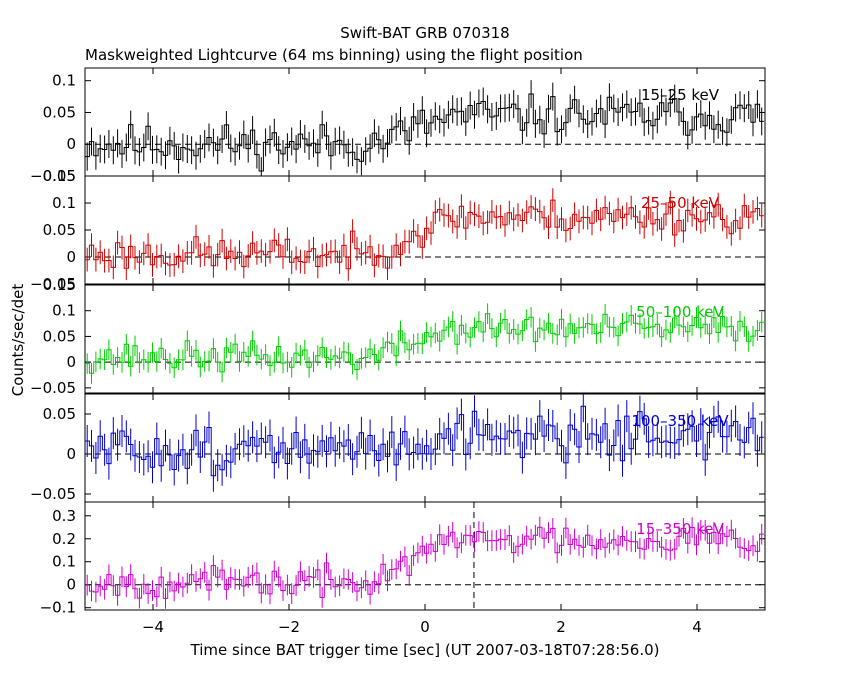  What do you see at coordinates (680, 95) in the screenshot?
I see `band-label: 15–25 keV` at bounding box center [680, 95].